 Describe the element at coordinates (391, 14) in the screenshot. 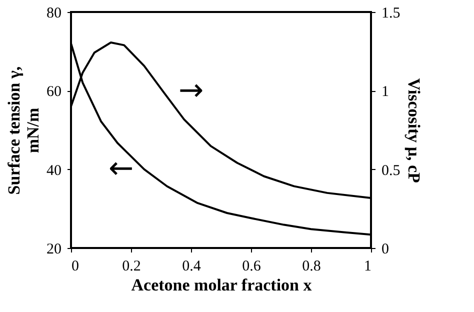

I see `y2-tick-label: 1.5` at that location.